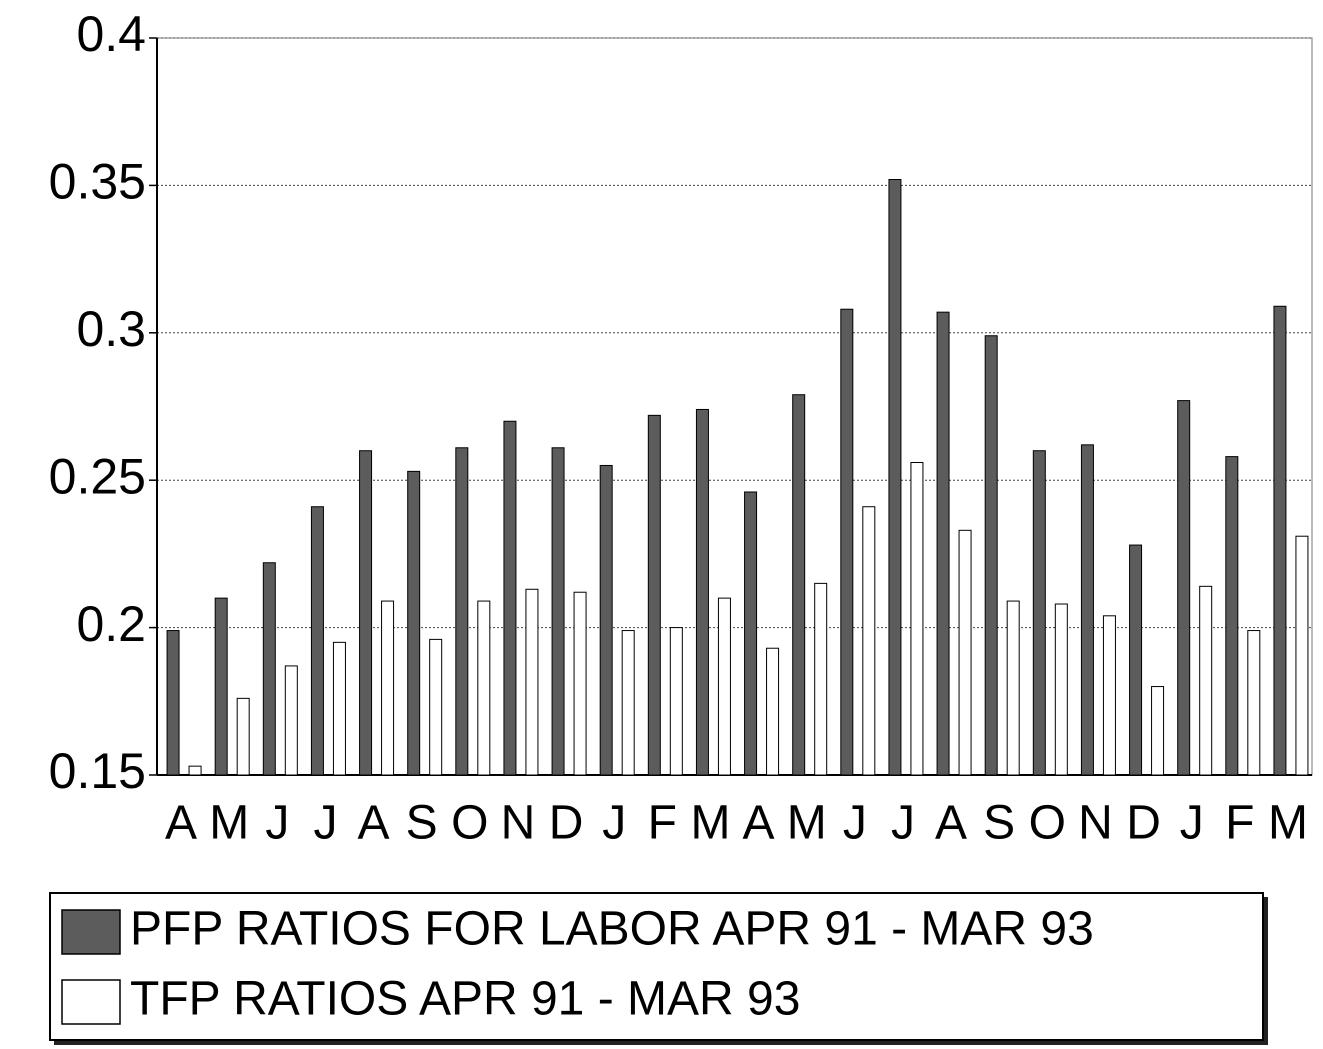  Describe the element at coordinates (656, 966) in the screenshot. I see `legend-box` at that location.